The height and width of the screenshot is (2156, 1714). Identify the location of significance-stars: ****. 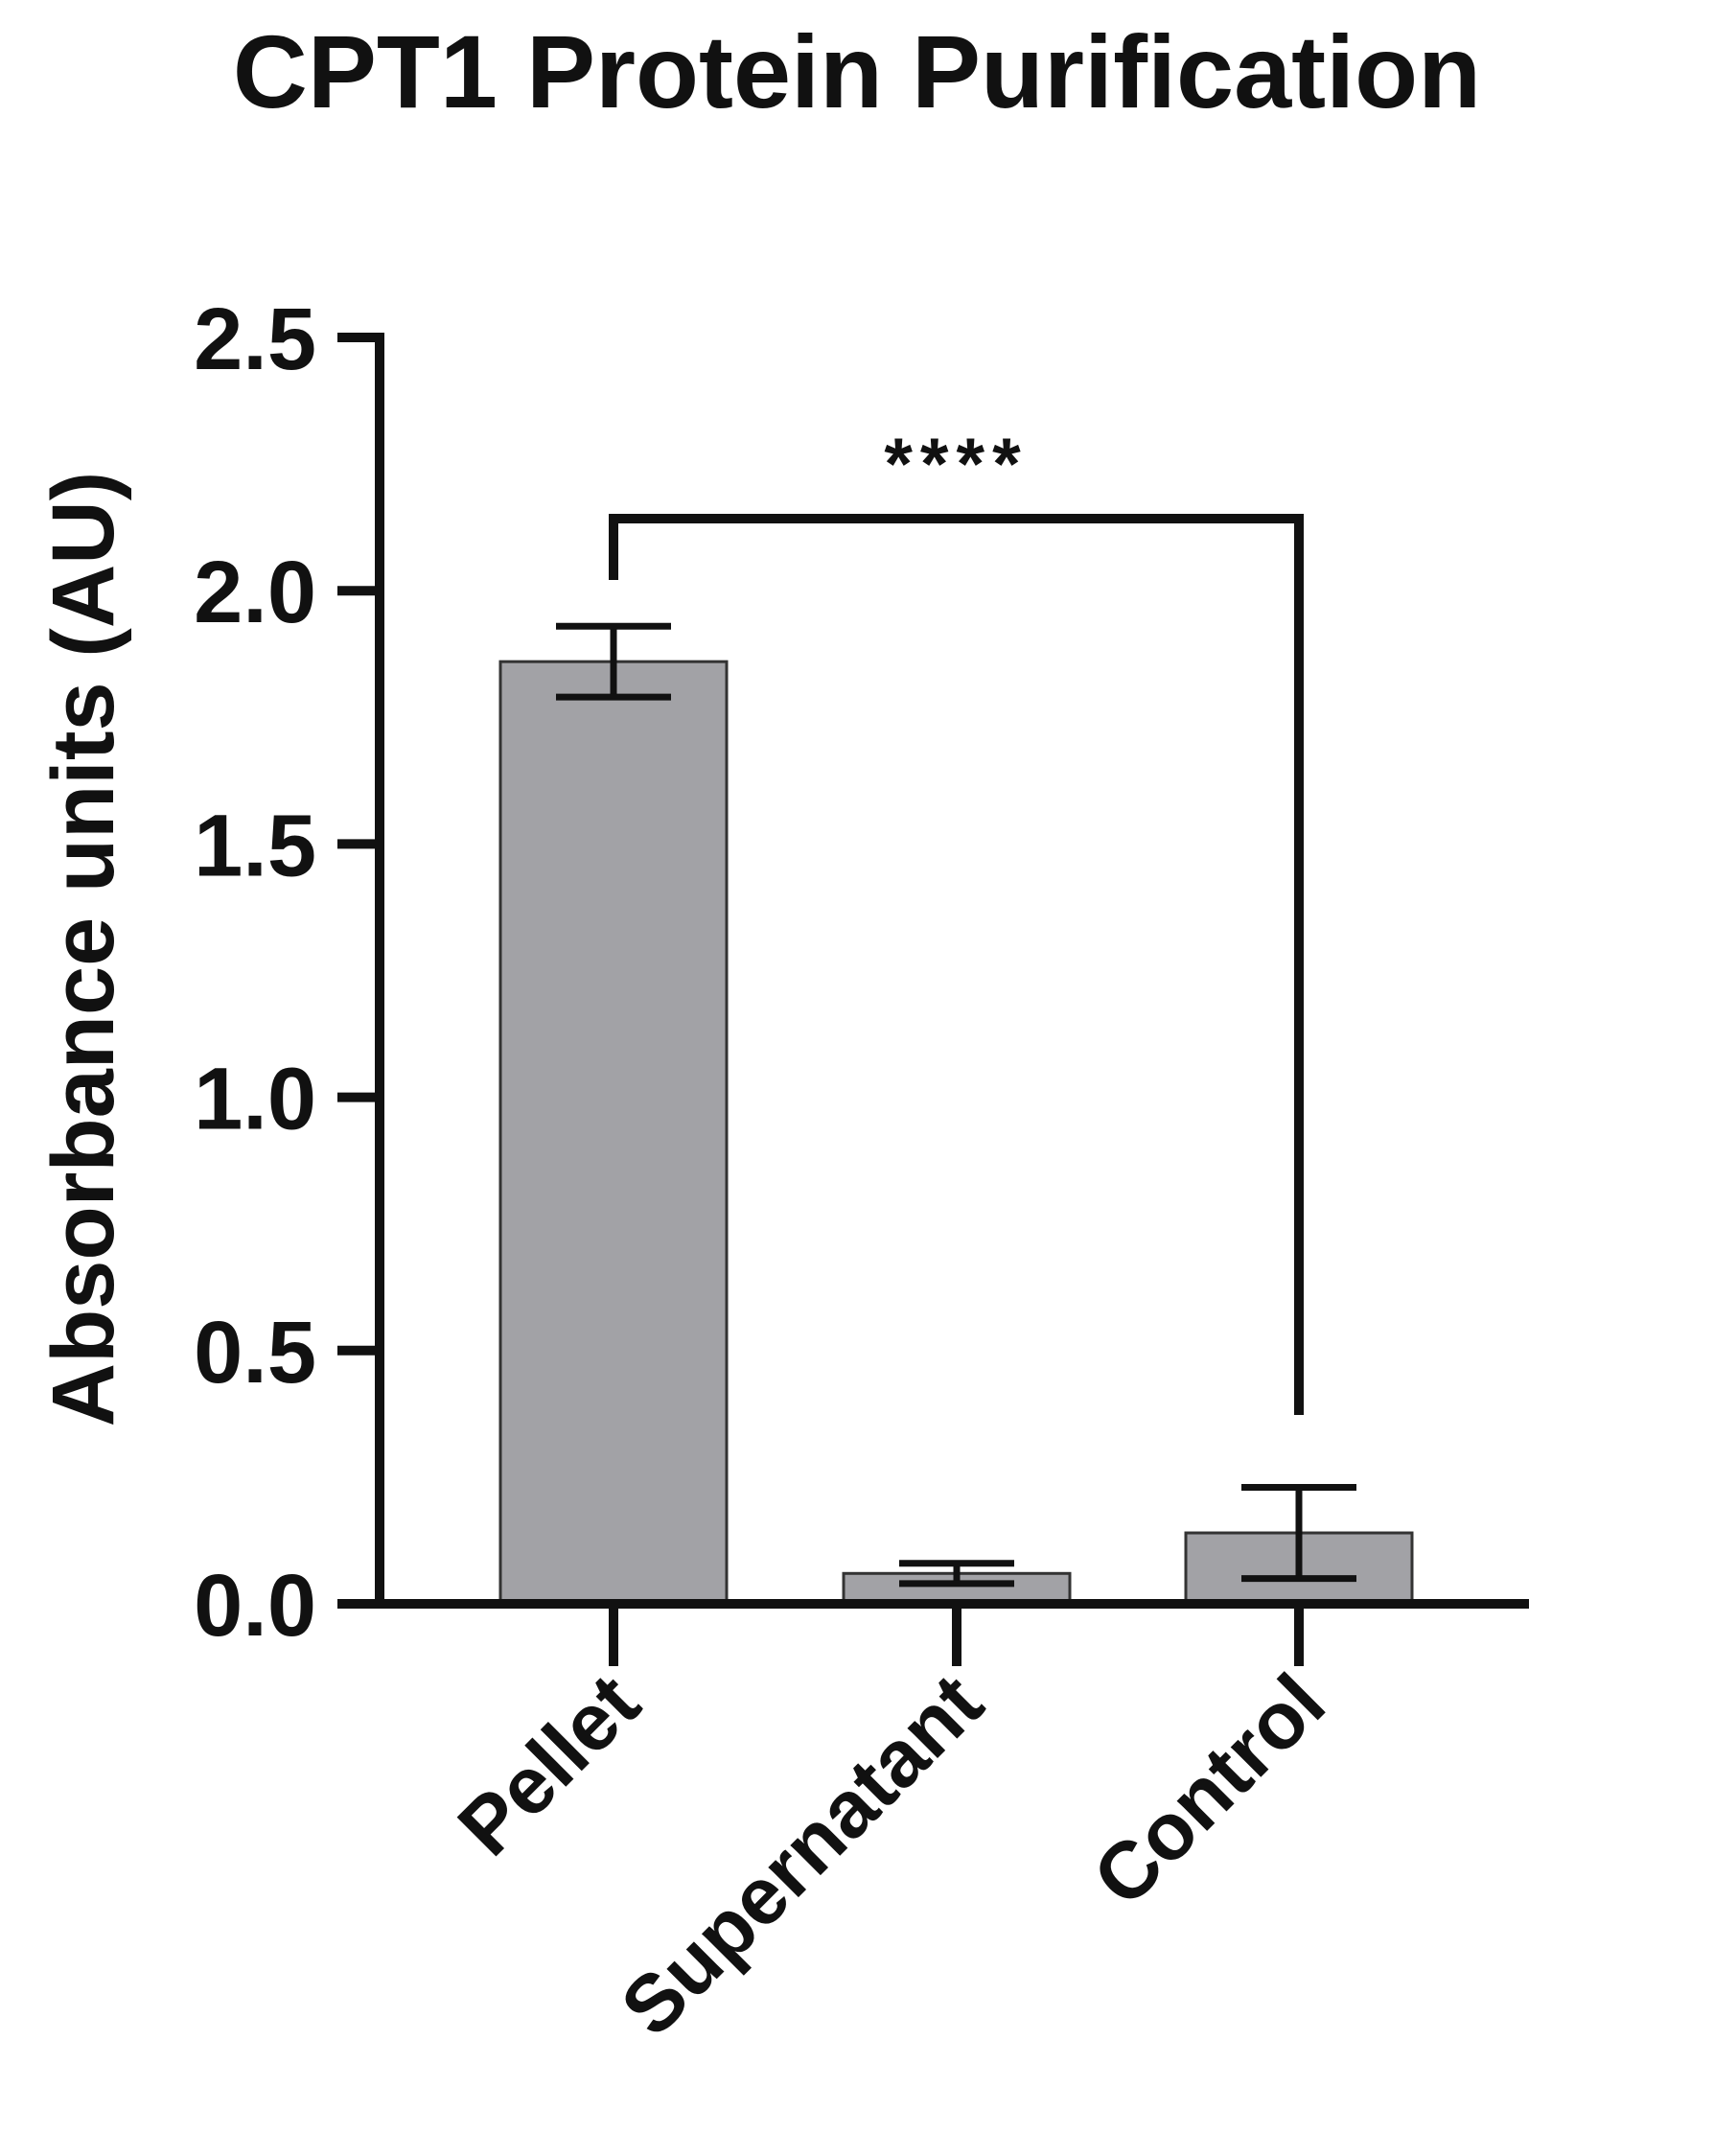
(956, 464).